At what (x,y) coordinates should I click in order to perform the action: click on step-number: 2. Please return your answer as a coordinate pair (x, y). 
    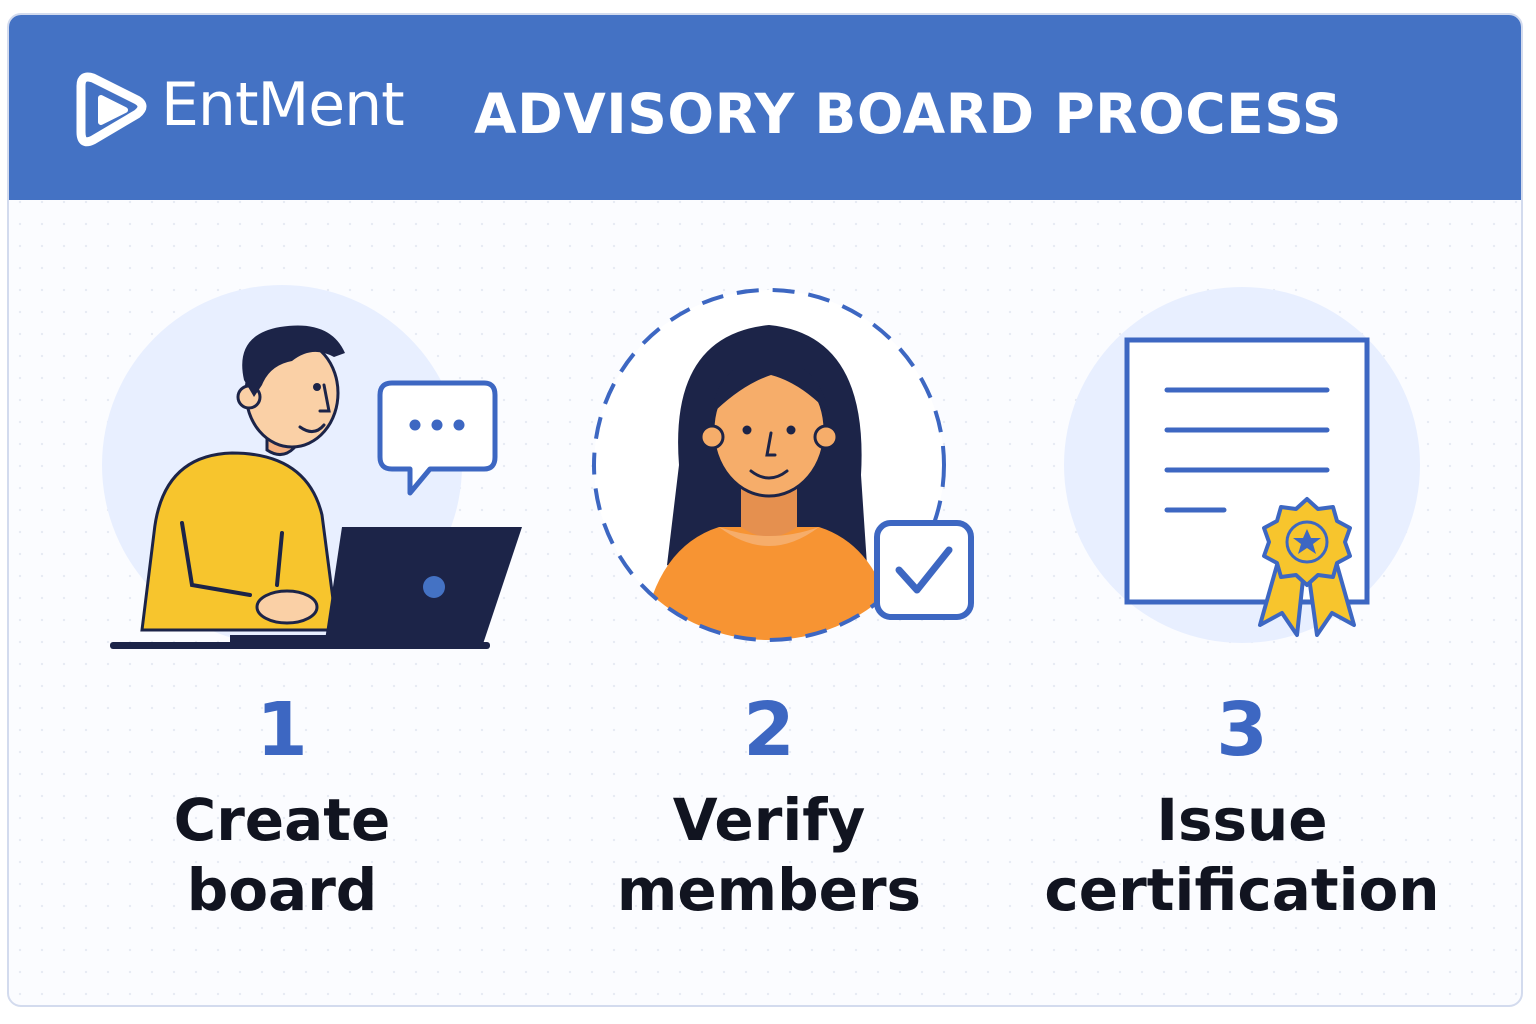
    Looking at the image, I should click on (769, 730).